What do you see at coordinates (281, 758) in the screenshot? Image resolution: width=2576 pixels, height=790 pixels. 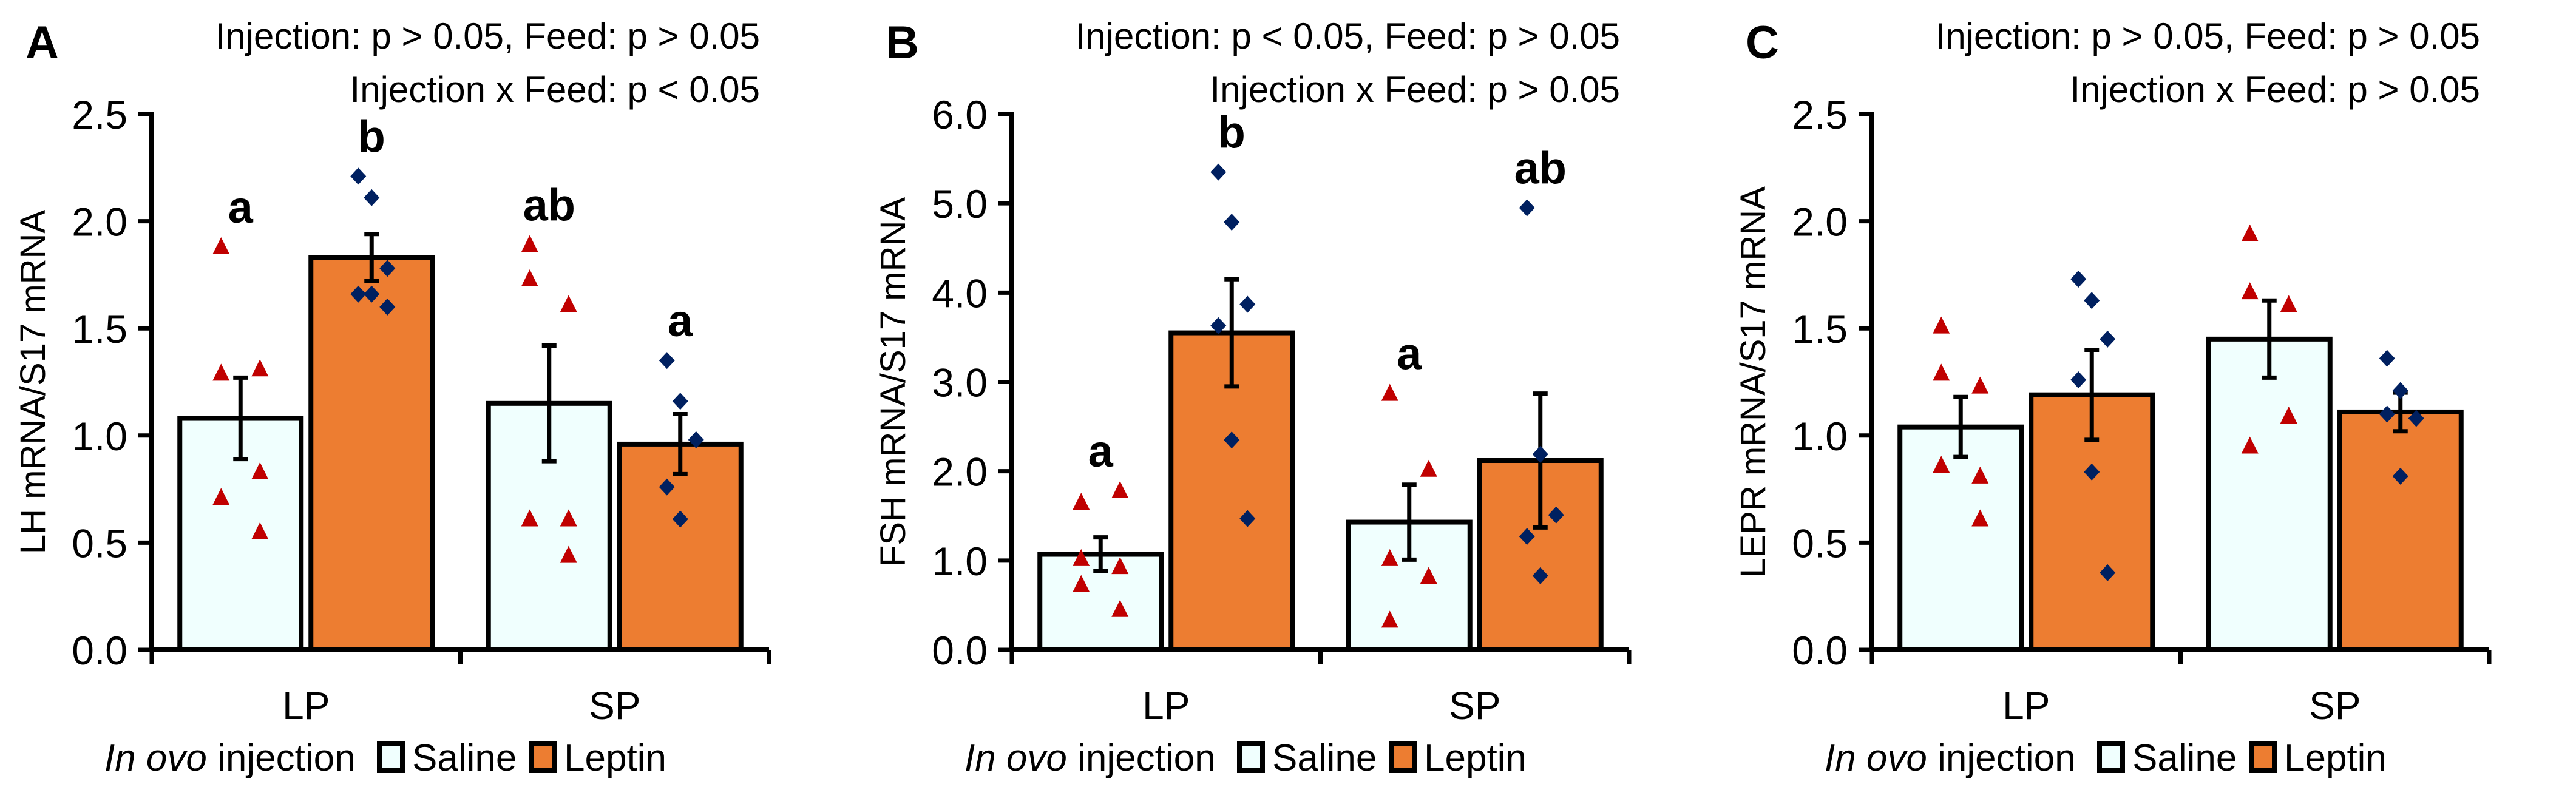 I see `legend-title-rest: injection` at bounding box center [281, 758].